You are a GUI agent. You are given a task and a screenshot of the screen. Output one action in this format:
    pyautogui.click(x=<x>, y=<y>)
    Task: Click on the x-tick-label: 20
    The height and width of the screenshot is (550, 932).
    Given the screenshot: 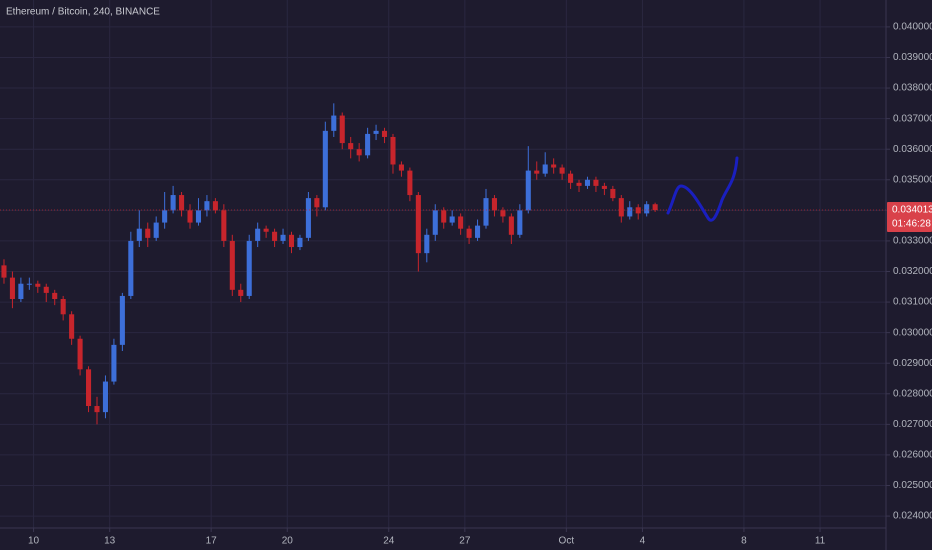 What is the action you would take?
    pyautogui.click(x=288, y=541)
    